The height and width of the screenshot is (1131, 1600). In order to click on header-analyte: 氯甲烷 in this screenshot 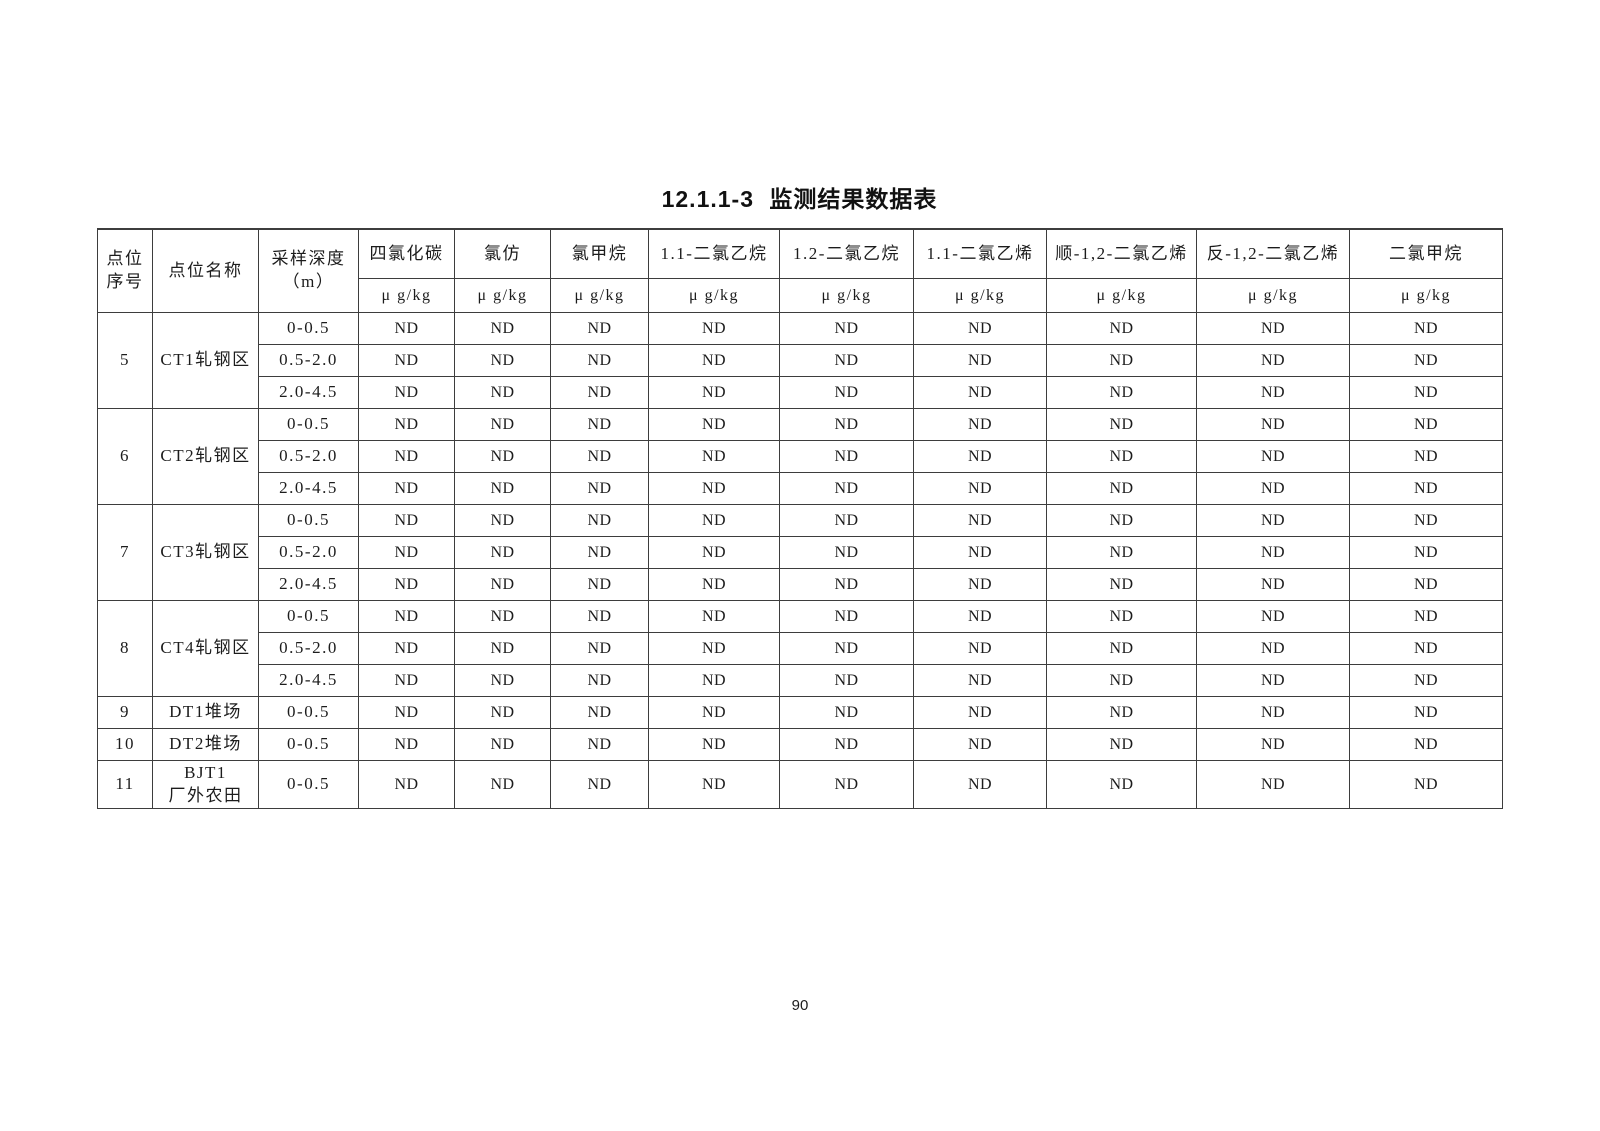, I will do `click(599, 253)`.